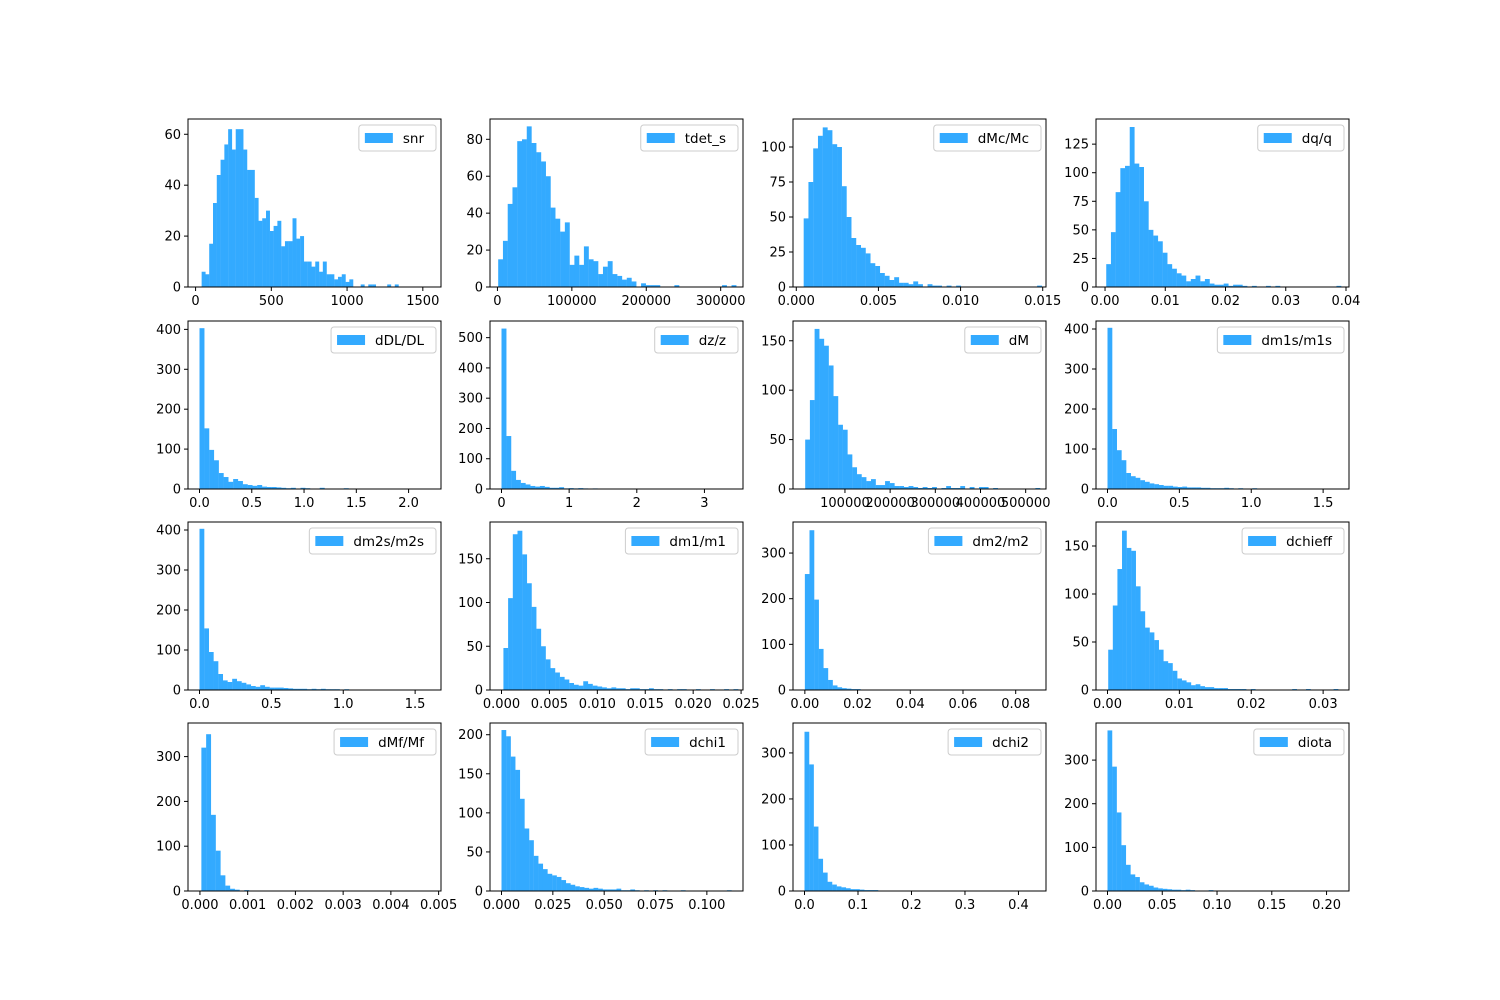 This screenshot has width=1500, height=1000. Describe the element at coordinates (168, 531) in the screenshot. I see `y-tick-label: 400` at that location.